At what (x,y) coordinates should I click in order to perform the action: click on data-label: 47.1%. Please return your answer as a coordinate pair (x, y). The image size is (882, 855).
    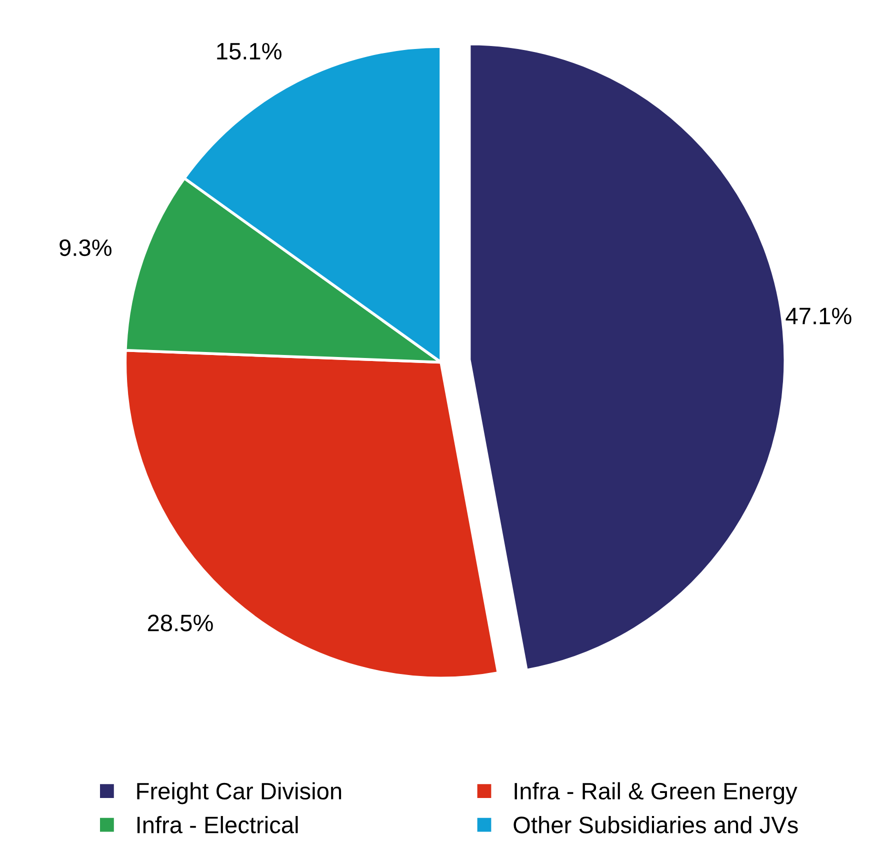
    Looking at the image, I should click on (819, 316).